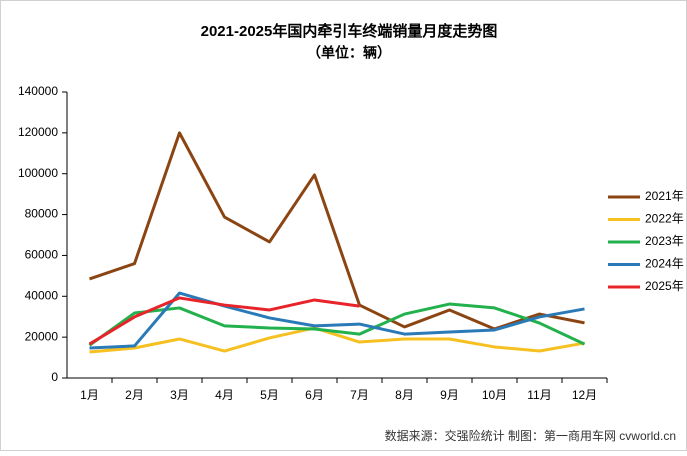 The width and height of the screenshot is (687, 456). Describe the element at coordinates (359, 395) in the screenshot. I see `x-tick-label: 7月` at that location.